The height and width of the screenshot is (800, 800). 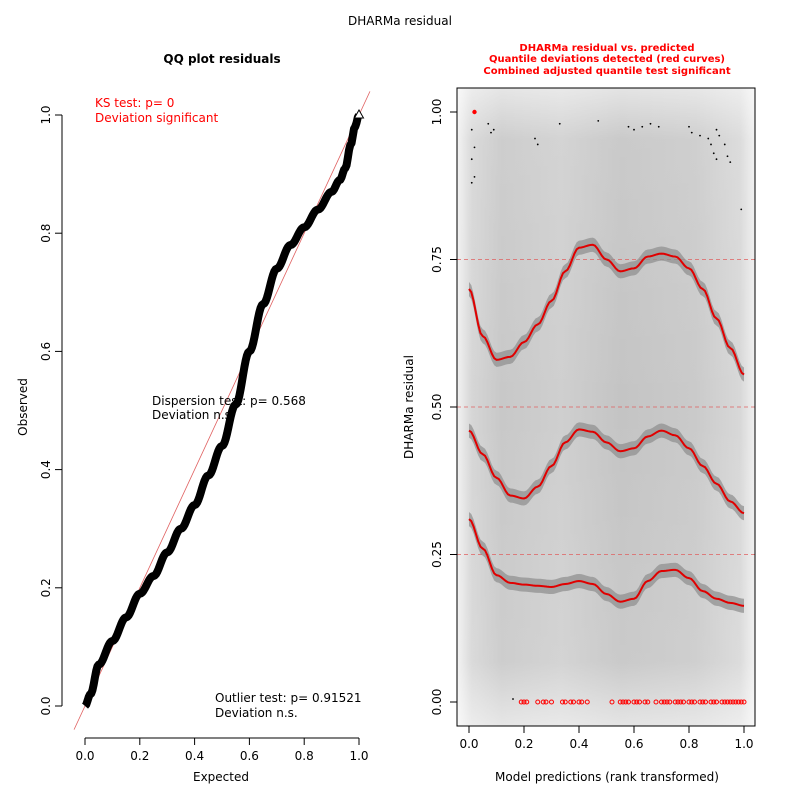 I want to click on qq-end-marker, so click(x=359, y=113).